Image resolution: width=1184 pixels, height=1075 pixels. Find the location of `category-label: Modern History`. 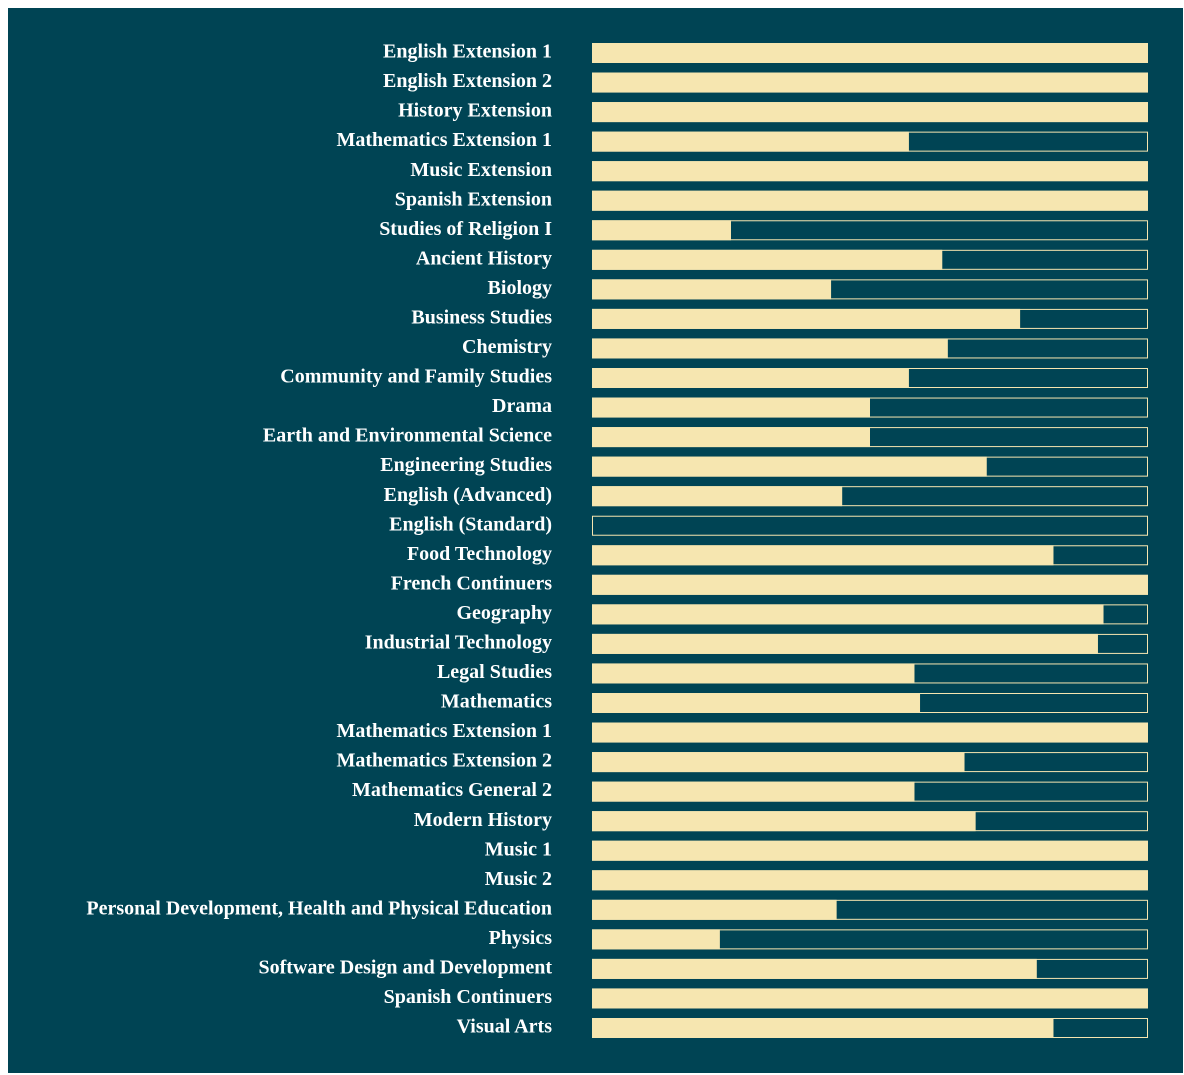

category-label: Modern History is located at coordinates (483, 820).